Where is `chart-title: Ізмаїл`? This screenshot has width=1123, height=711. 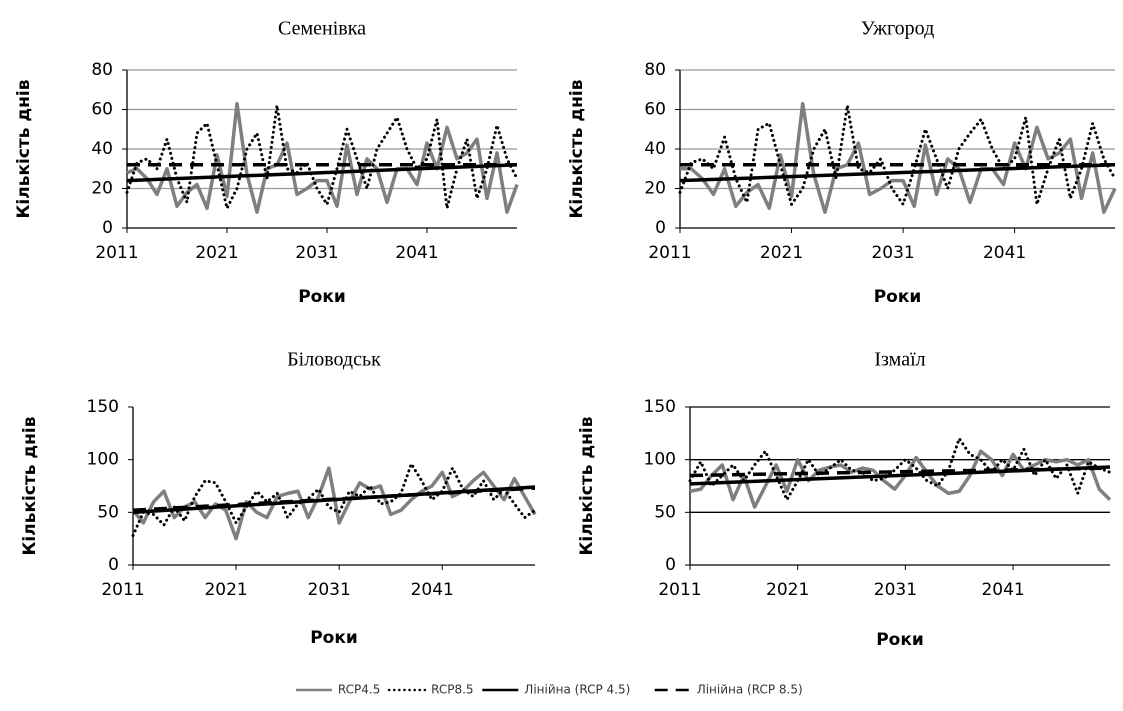 chart-title: Ізмаїл is located at coordinates (899, 360).